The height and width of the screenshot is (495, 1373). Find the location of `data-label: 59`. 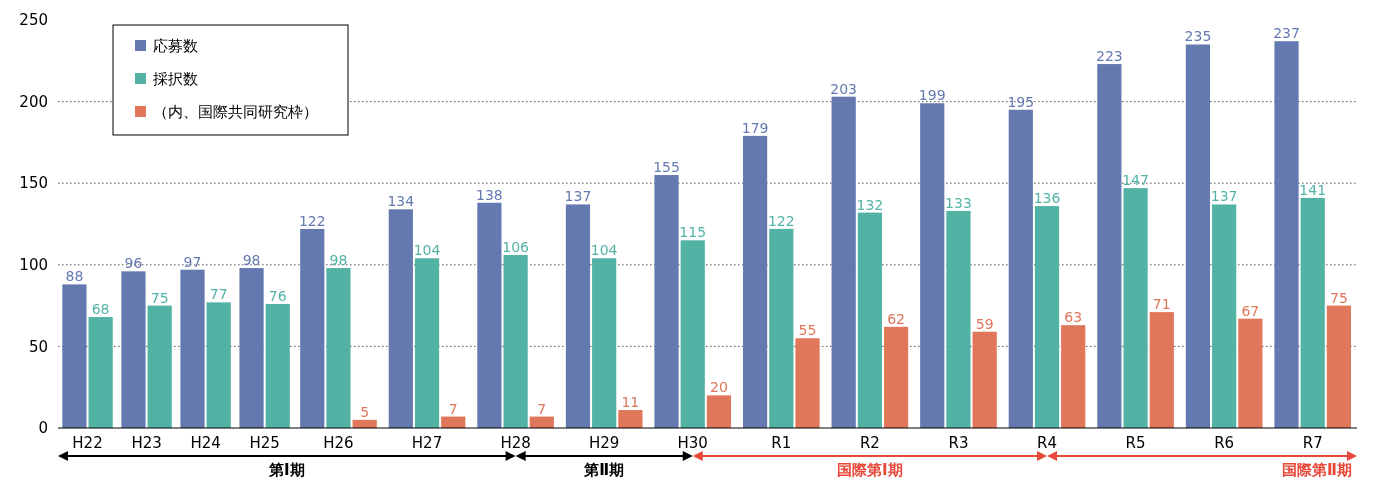

data-label: 59 is located at coordinates (984, 323).